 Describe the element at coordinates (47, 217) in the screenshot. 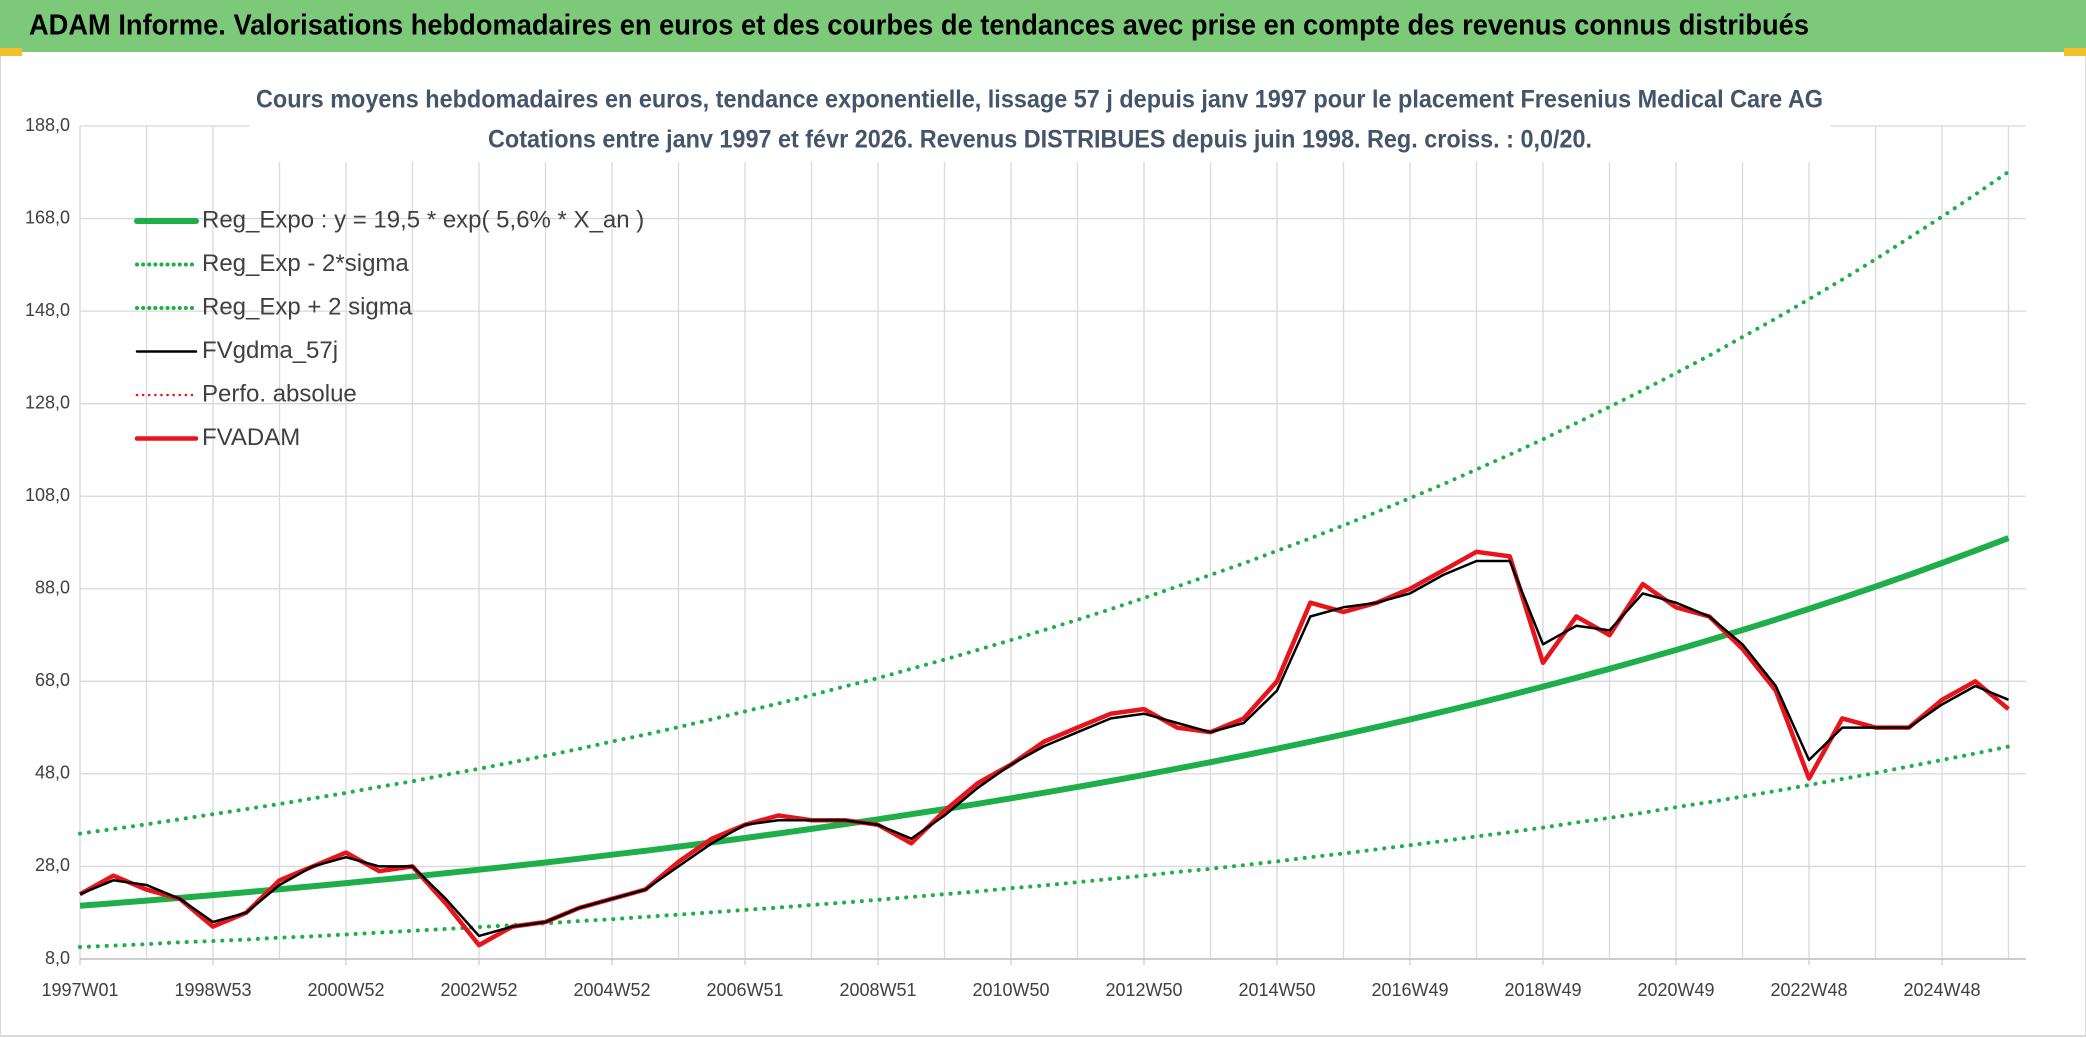

I see `y-tick-label: 168,0` at that location.